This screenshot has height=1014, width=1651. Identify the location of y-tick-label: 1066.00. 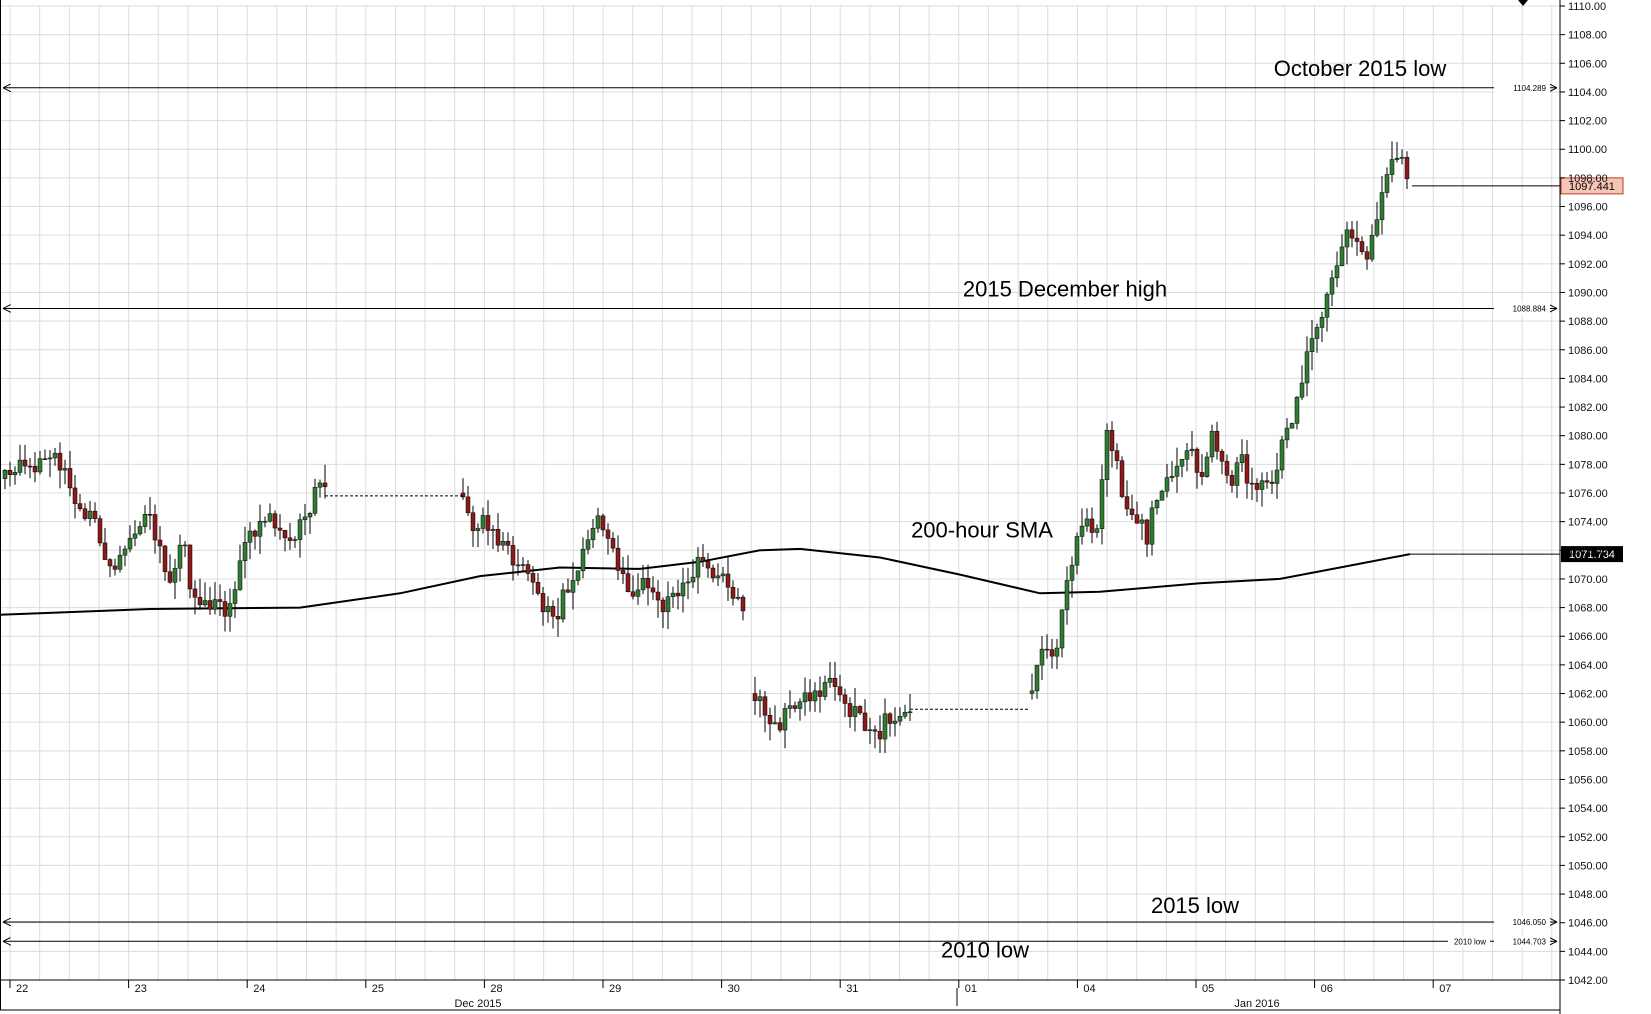
(1588, 637).